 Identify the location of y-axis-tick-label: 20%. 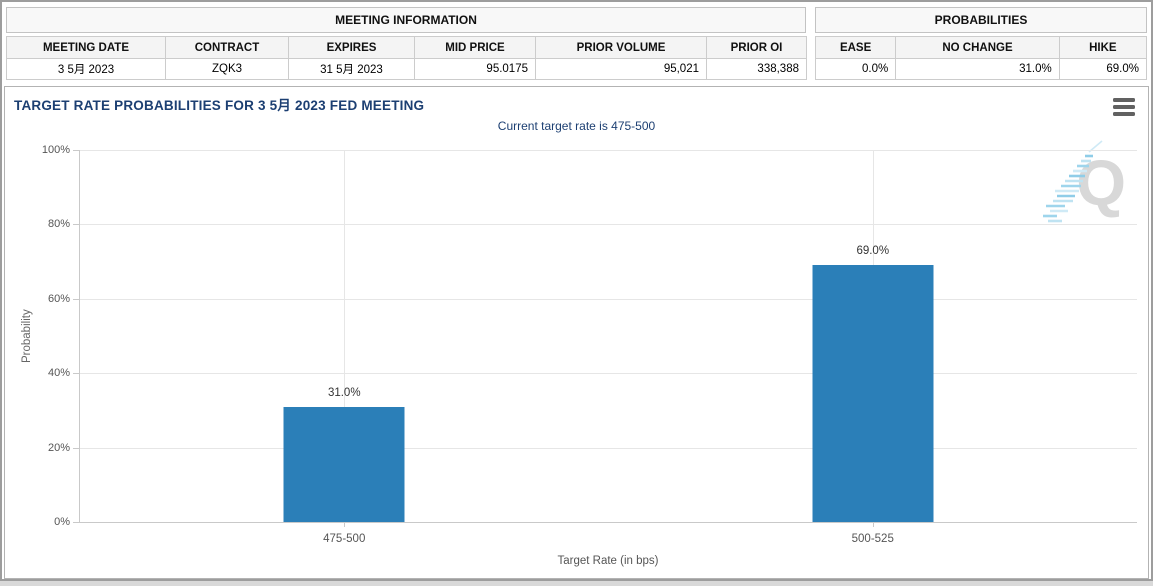
(58, 447).